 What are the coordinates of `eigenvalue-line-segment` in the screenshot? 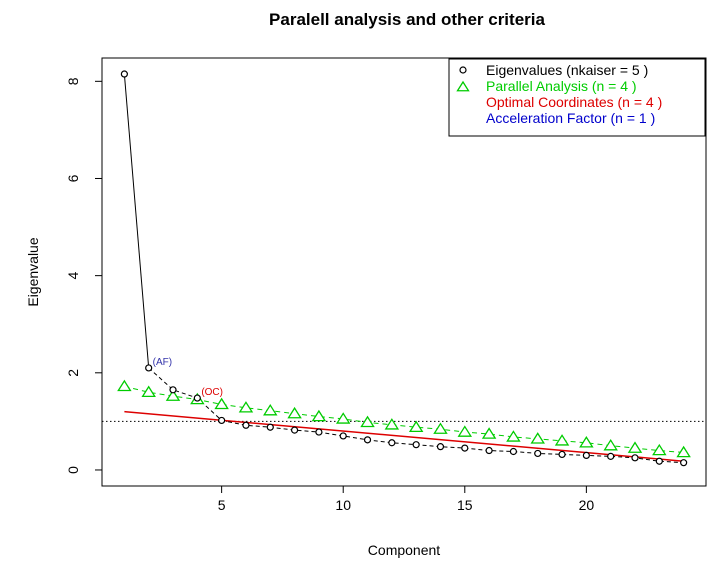 It's located at (136, 220).